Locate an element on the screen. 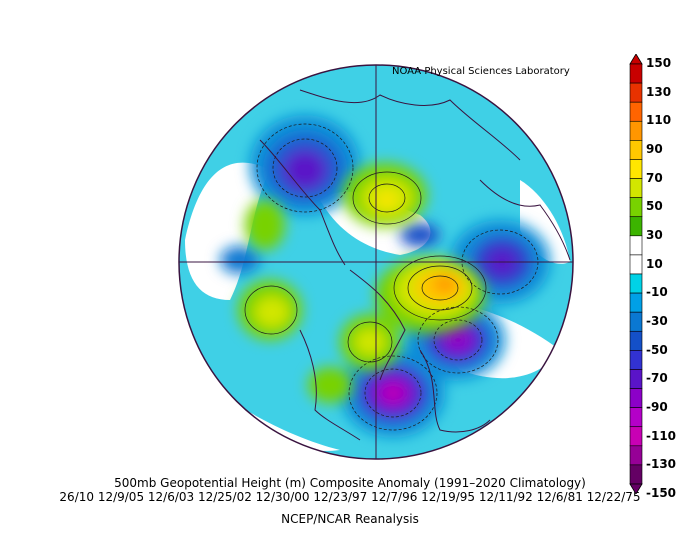 Image resolution: width=700 pixels, height=542 pixels. colorbar-tick-label: -150 is located at coordinates (661, 493).